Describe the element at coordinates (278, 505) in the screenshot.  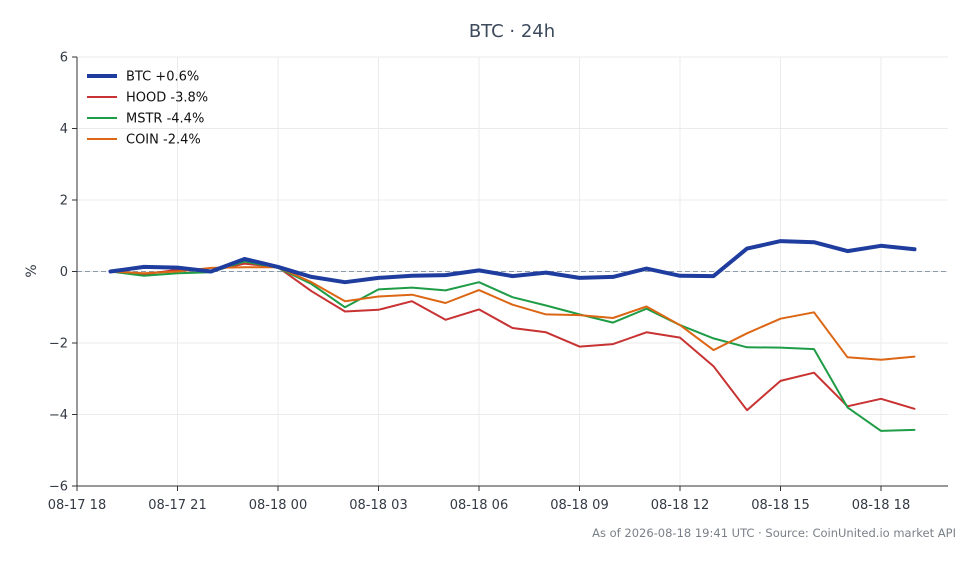
I see `x-tick-label: 08-18 00` at that location.